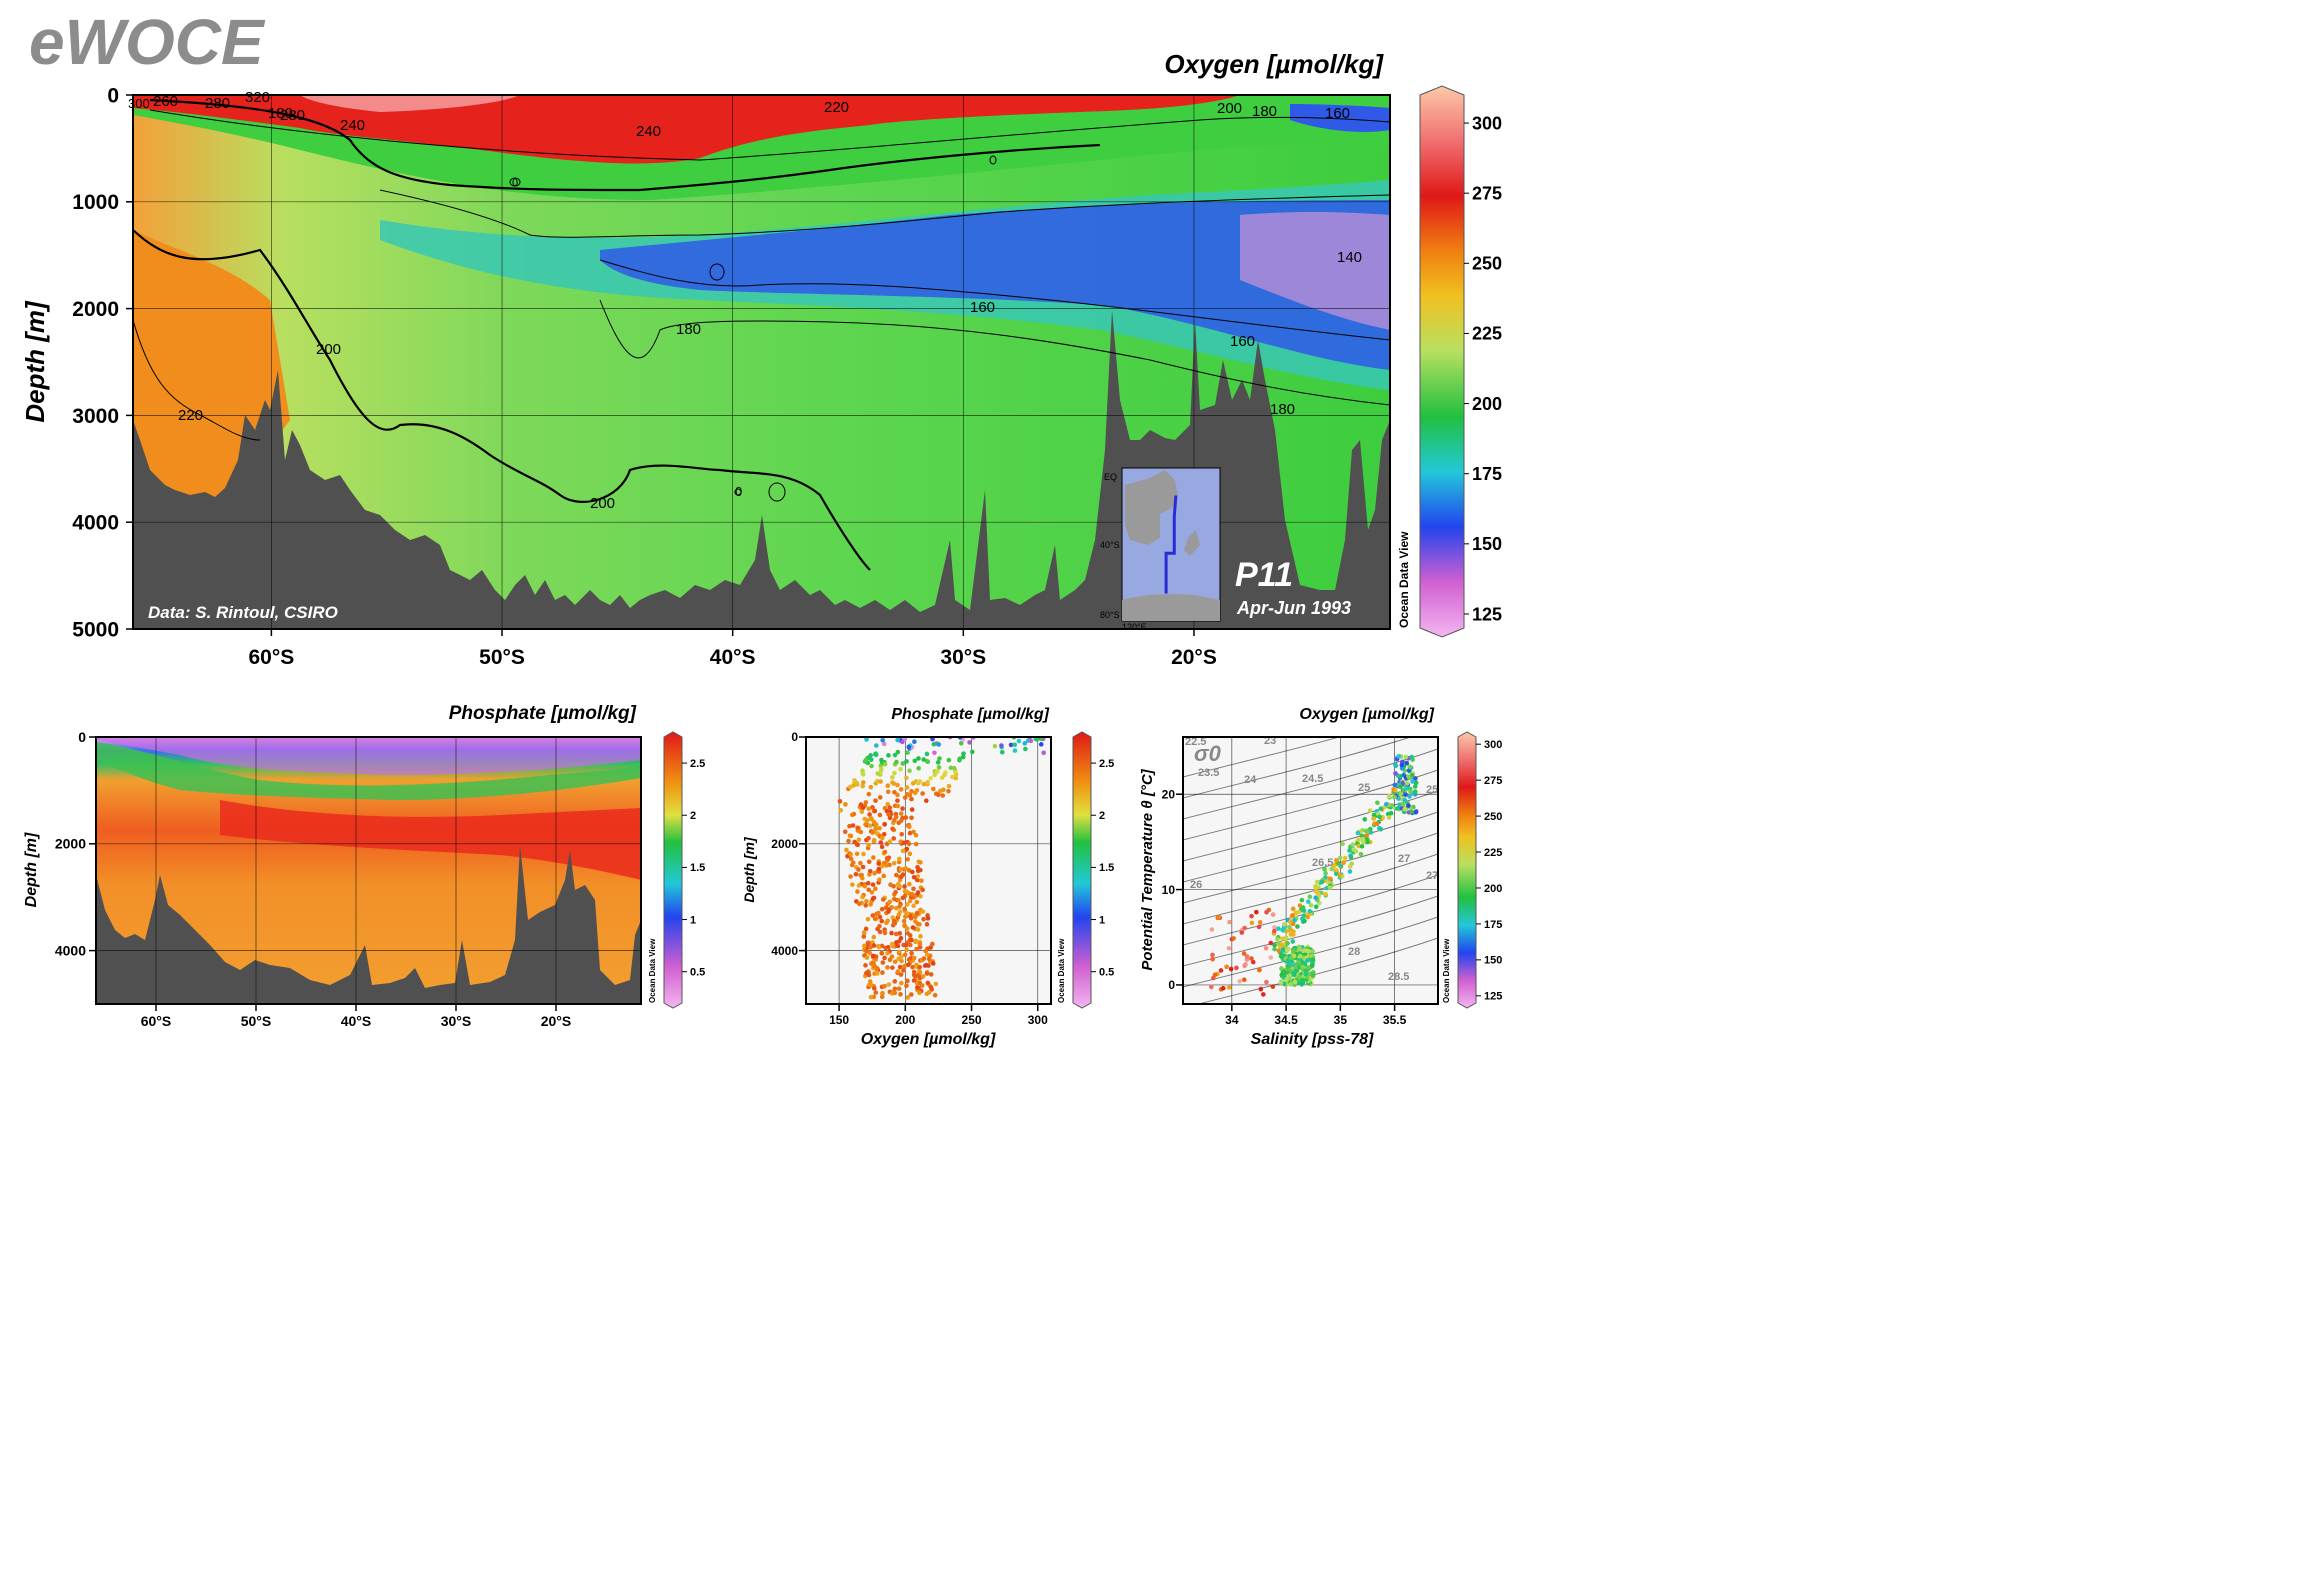  What do you see at coordinates (1194, 657) in the screenshot?
I see `x-tick-label: 20°S` at bounding box center [1194, 657].